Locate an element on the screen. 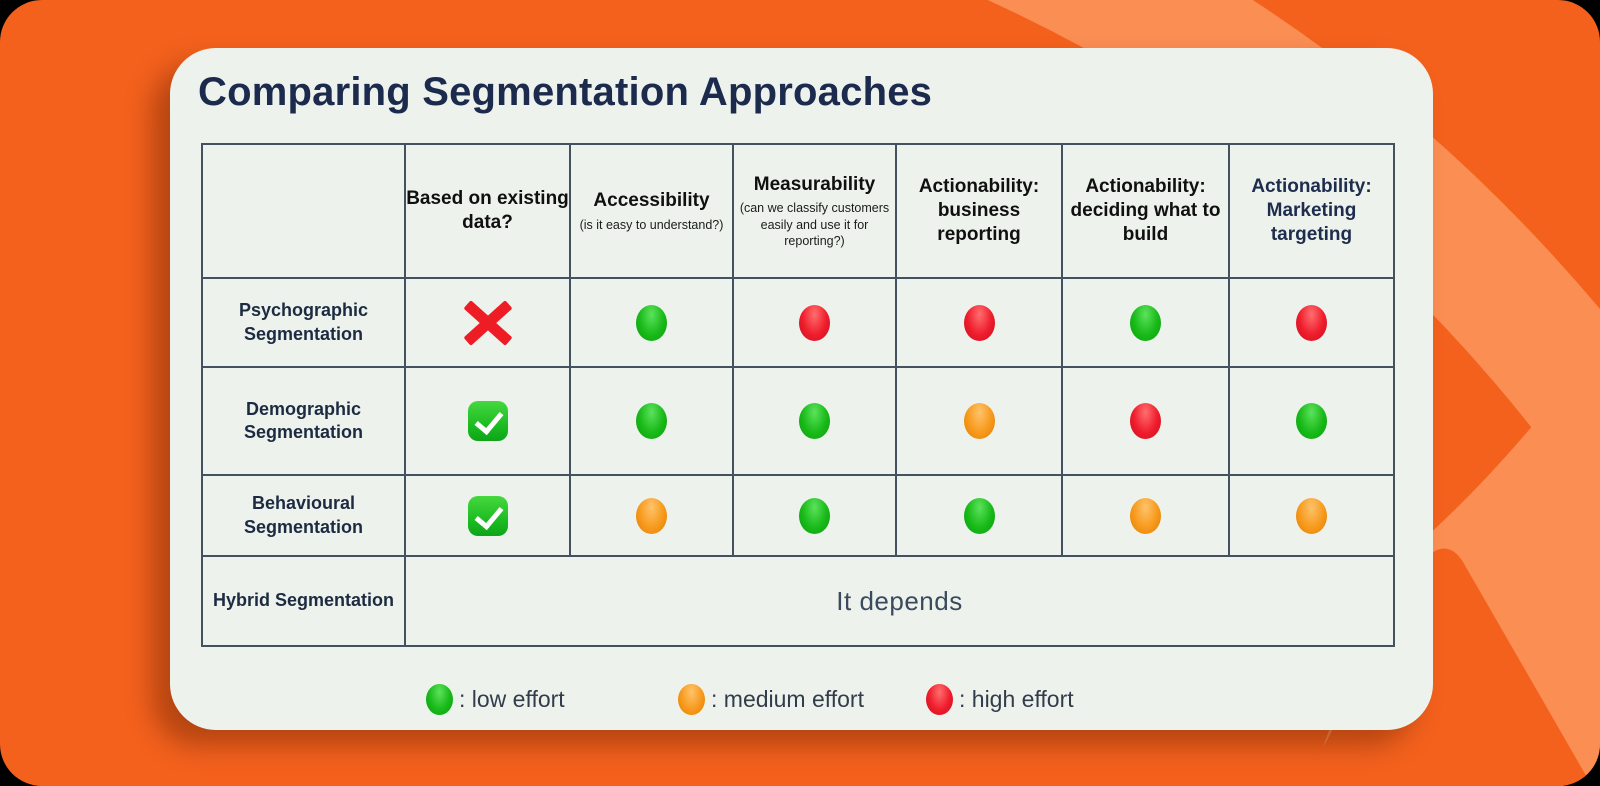 The height and width of the screenshot is (786, 1600). legend-label: : medium effort is located at coordinates (787, 699).